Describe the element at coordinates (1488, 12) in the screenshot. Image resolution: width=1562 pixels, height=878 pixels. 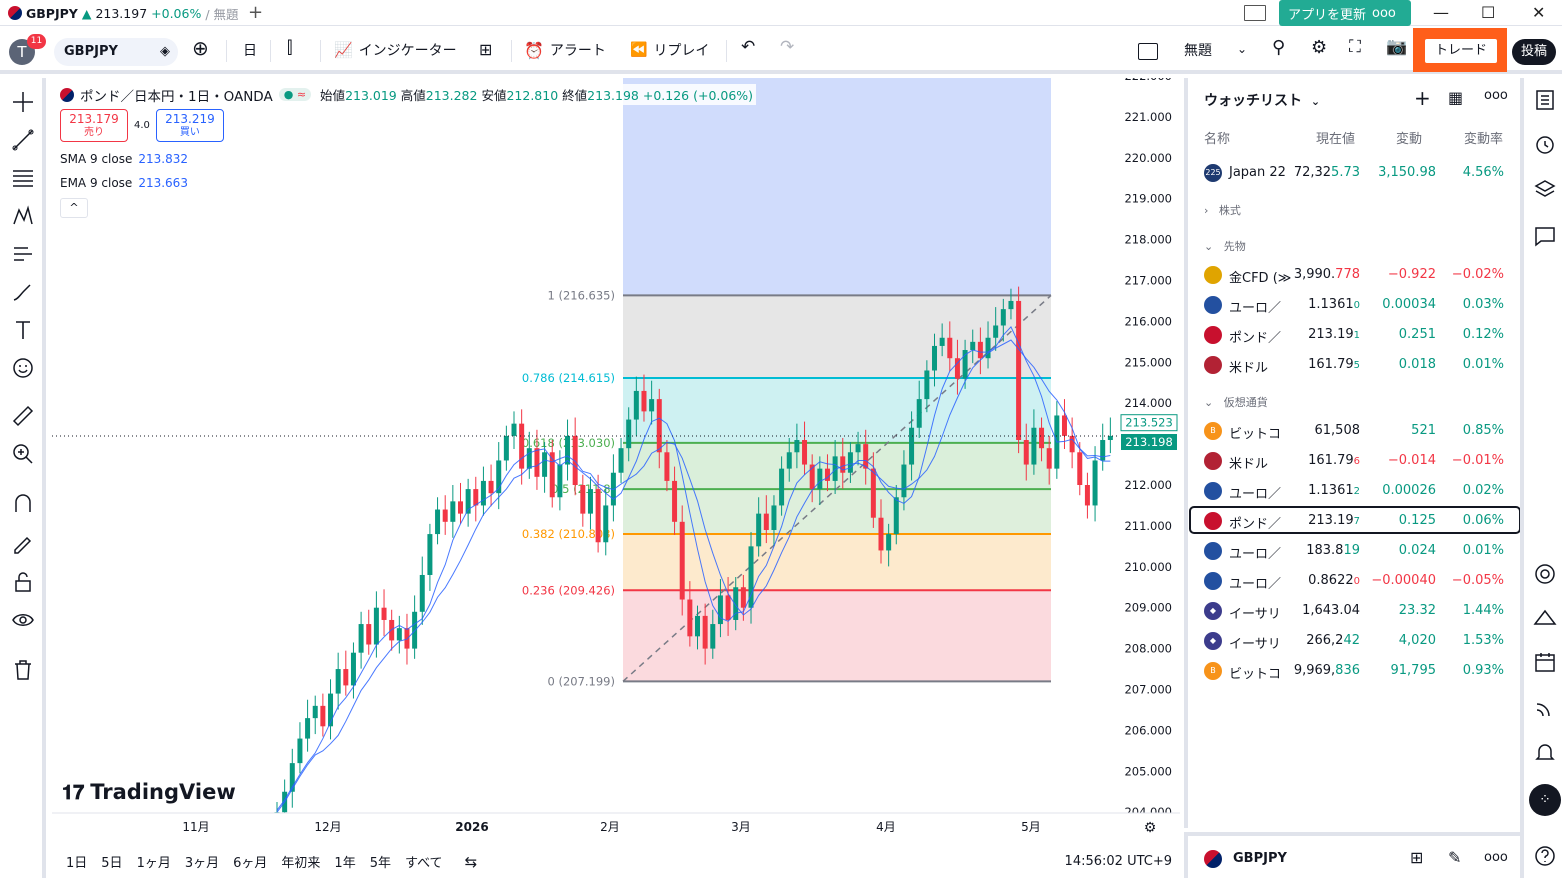
I see `maximize-button: ☐` at that location.